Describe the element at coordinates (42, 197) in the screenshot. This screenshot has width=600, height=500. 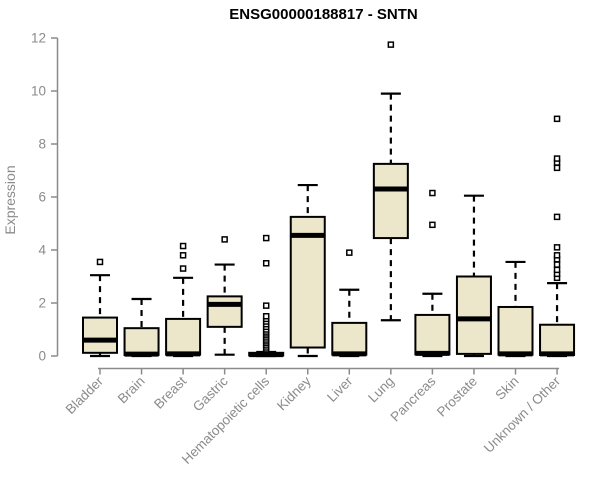
I see `y-tick-label: 6` at that location.